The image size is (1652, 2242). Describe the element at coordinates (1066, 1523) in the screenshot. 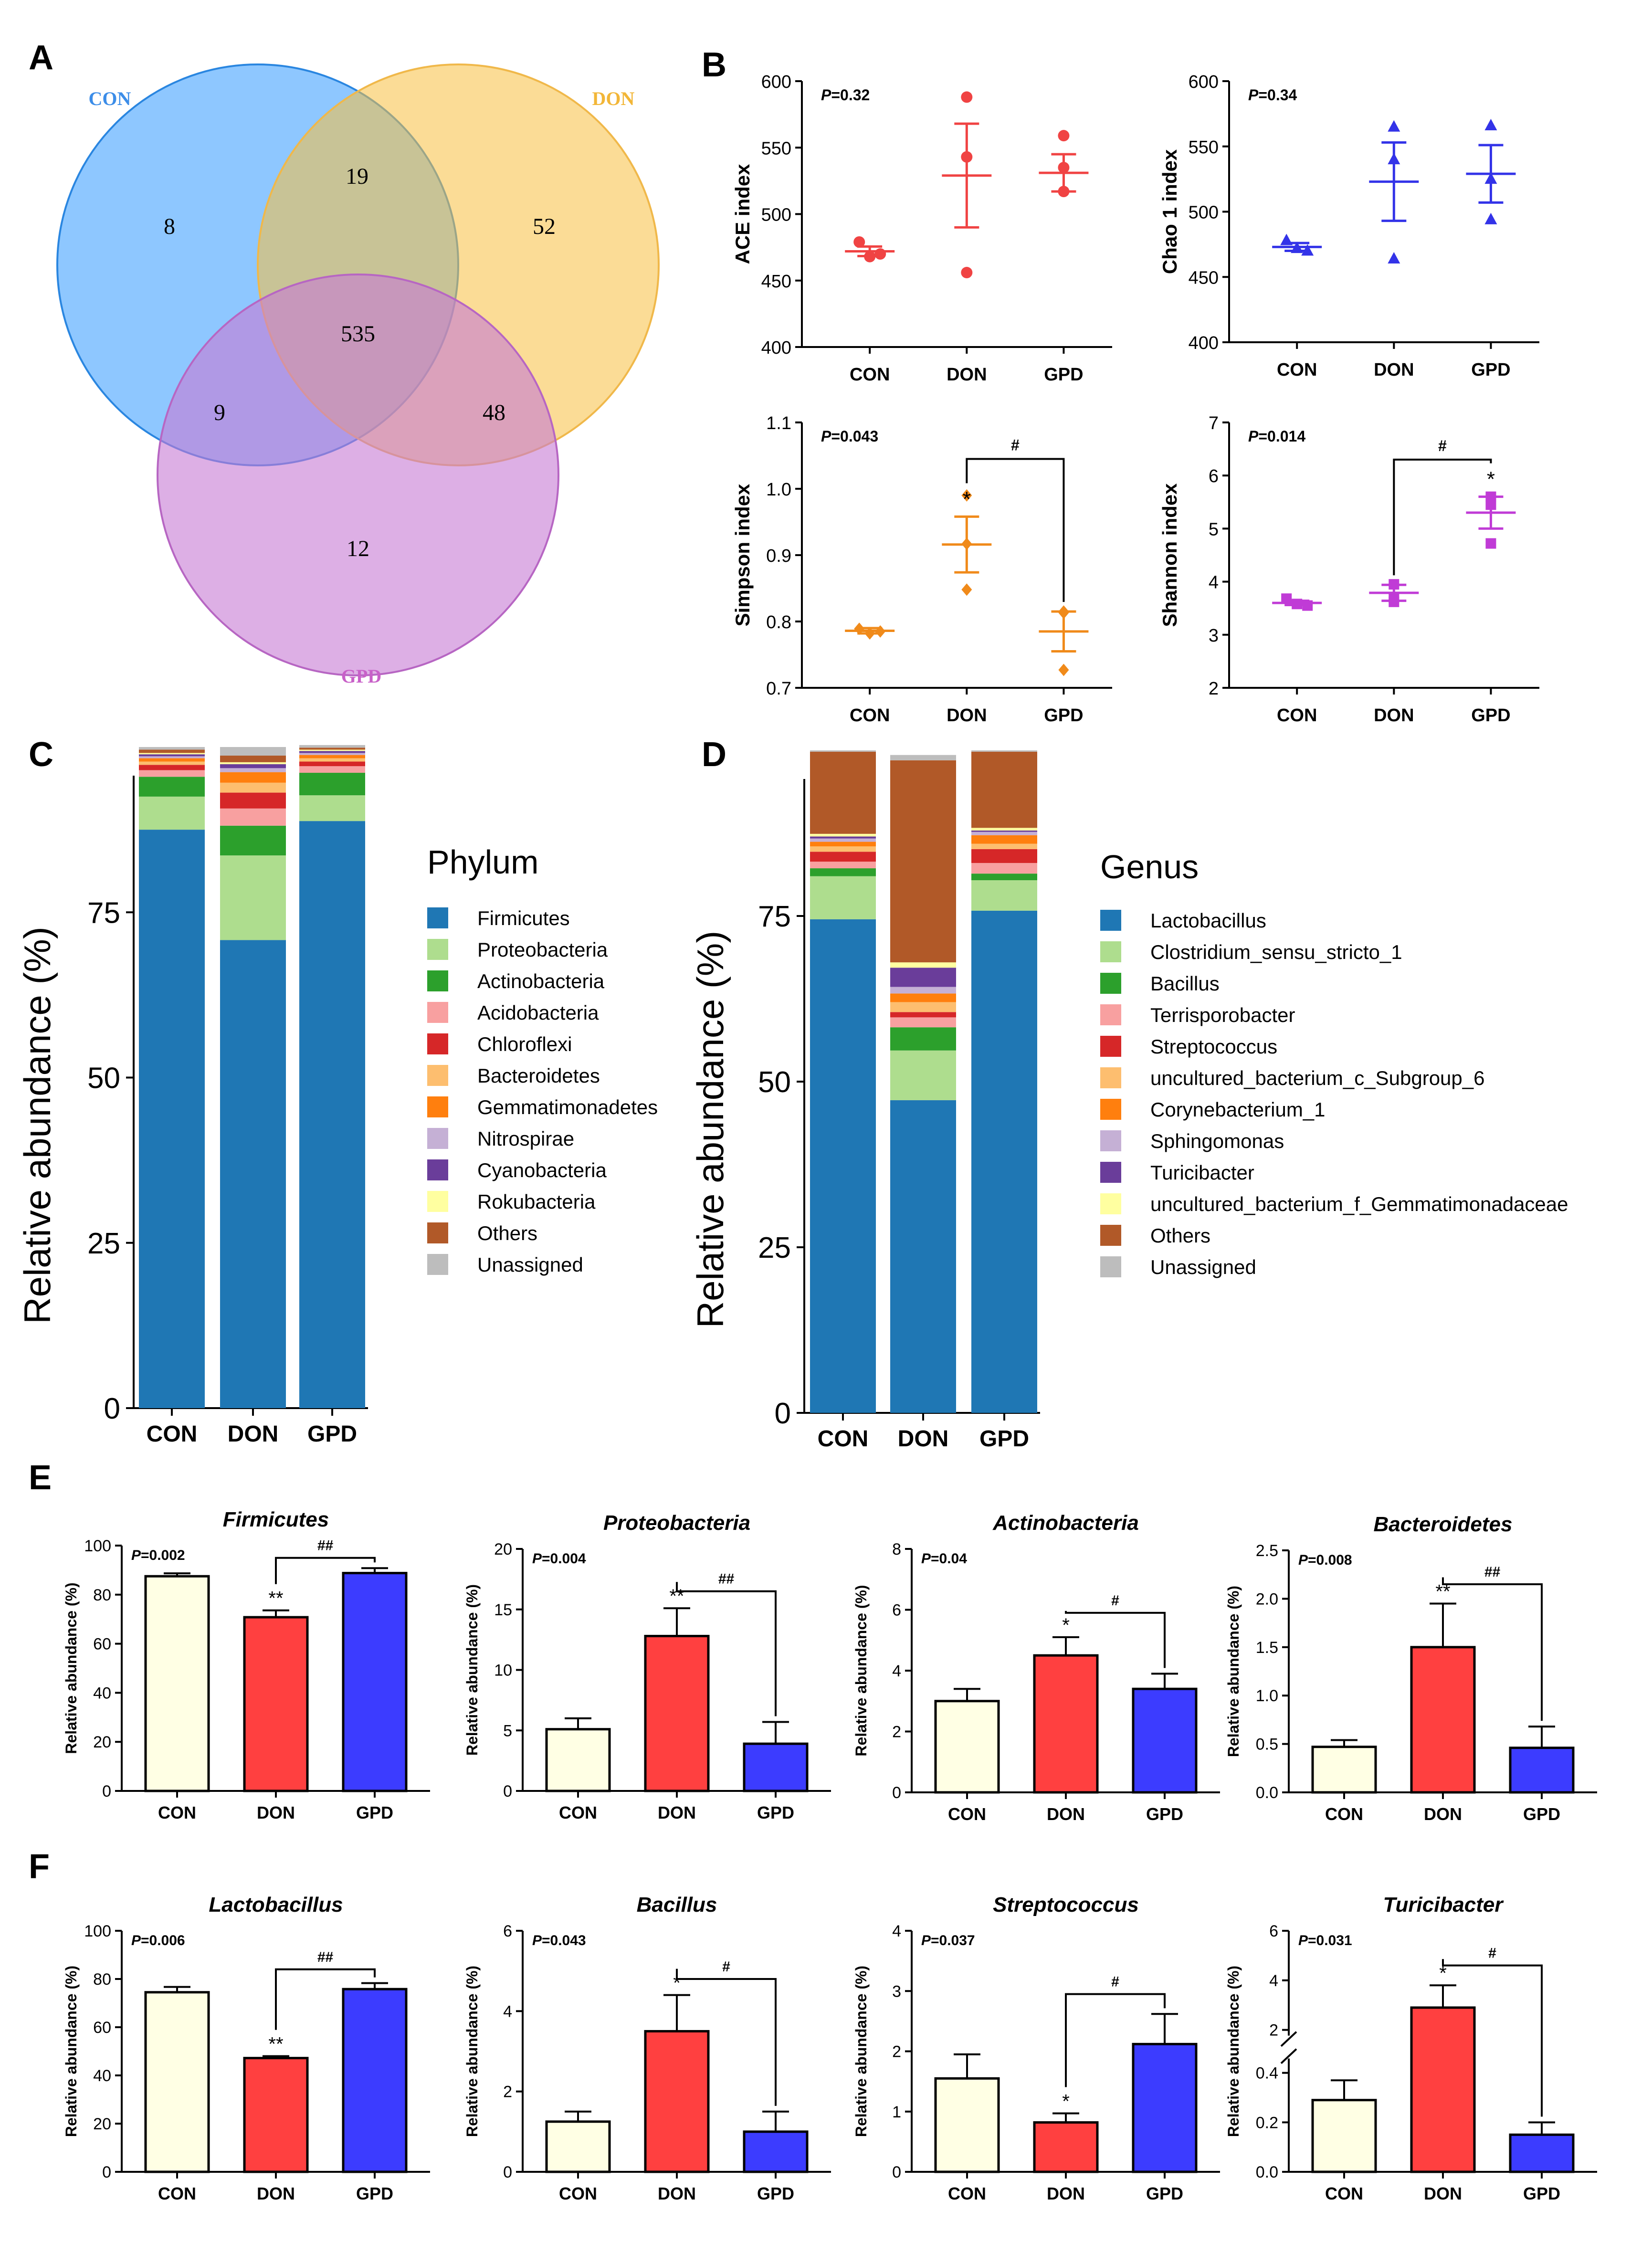

I see `chart-title: Actinobacteria` at that location.